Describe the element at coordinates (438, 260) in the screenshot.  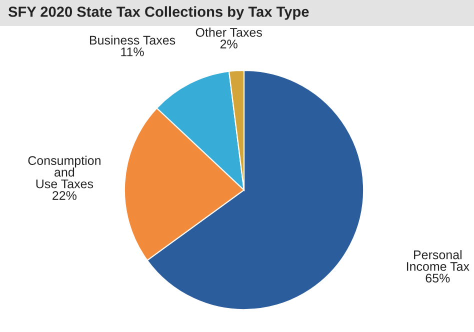
I see `slice-label: Personal Income Tax` at that location.